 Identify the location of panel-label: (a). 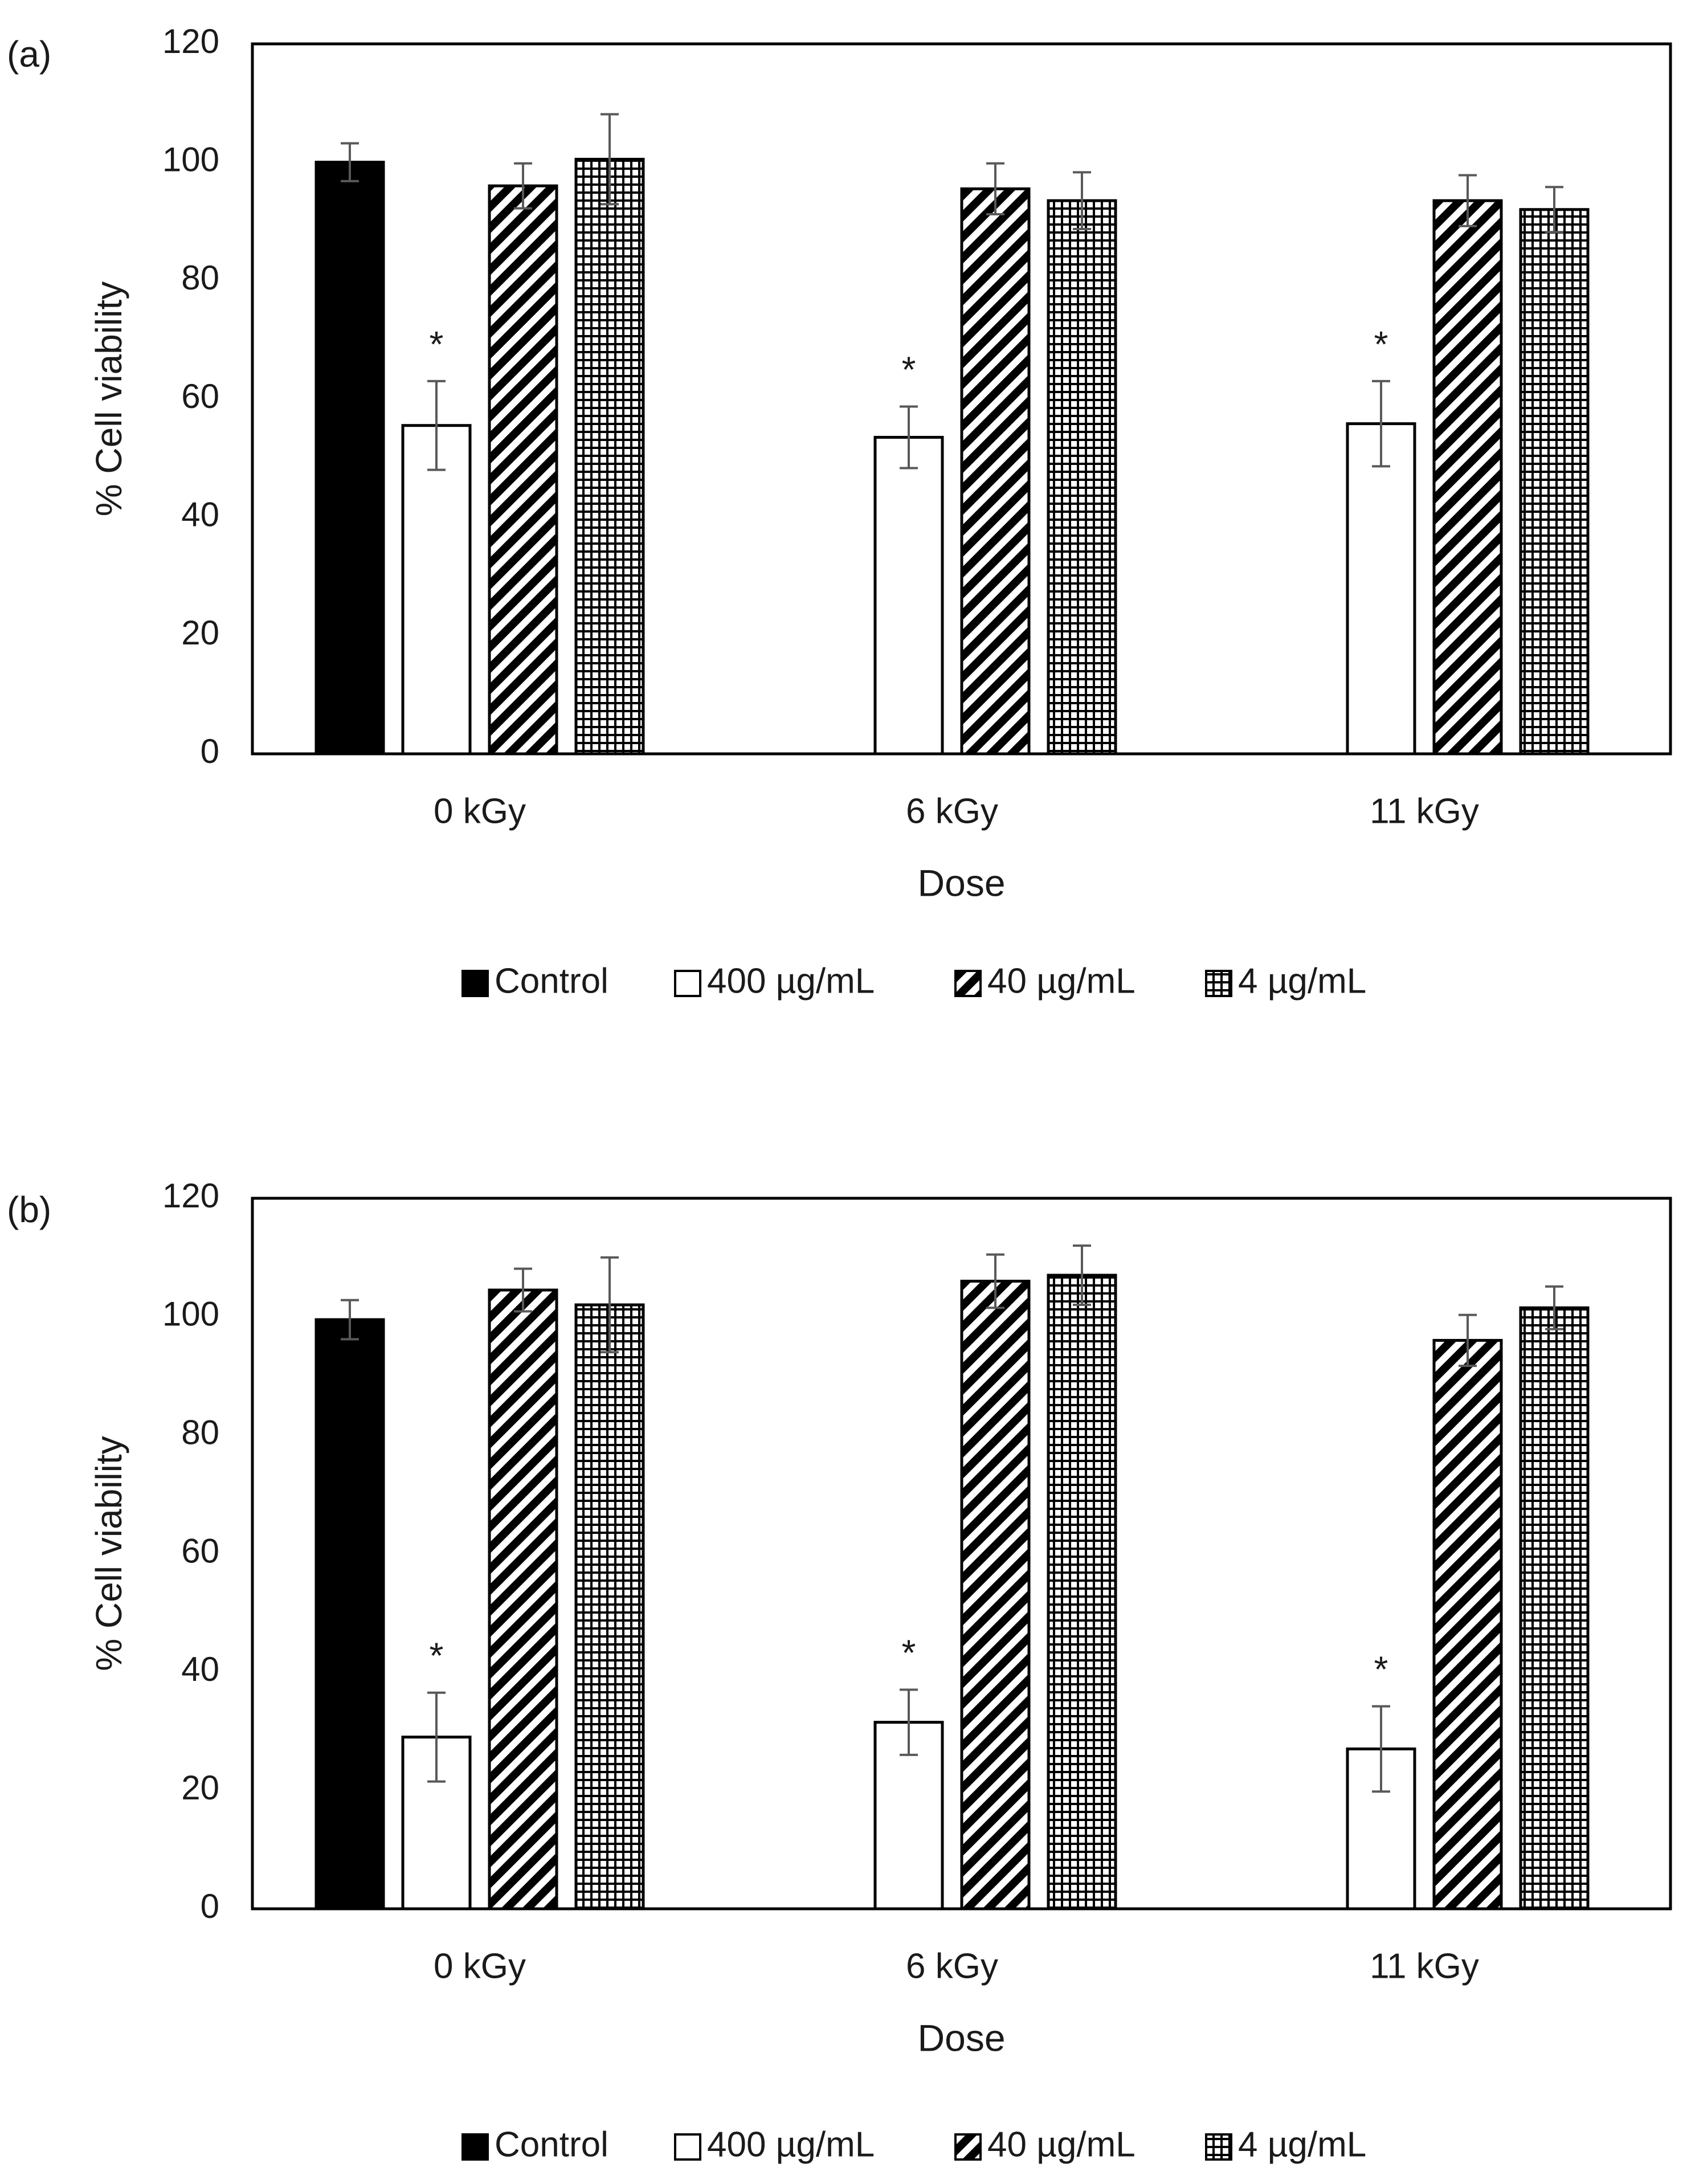
(29, 54).